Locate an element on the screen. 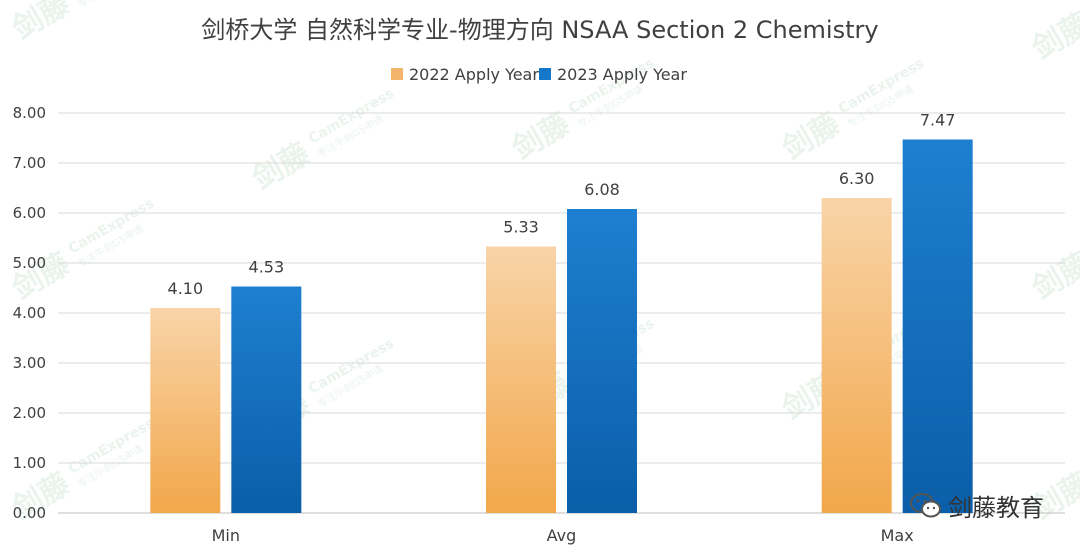  data-label: 6.08 is located at coordinates (602, 189).